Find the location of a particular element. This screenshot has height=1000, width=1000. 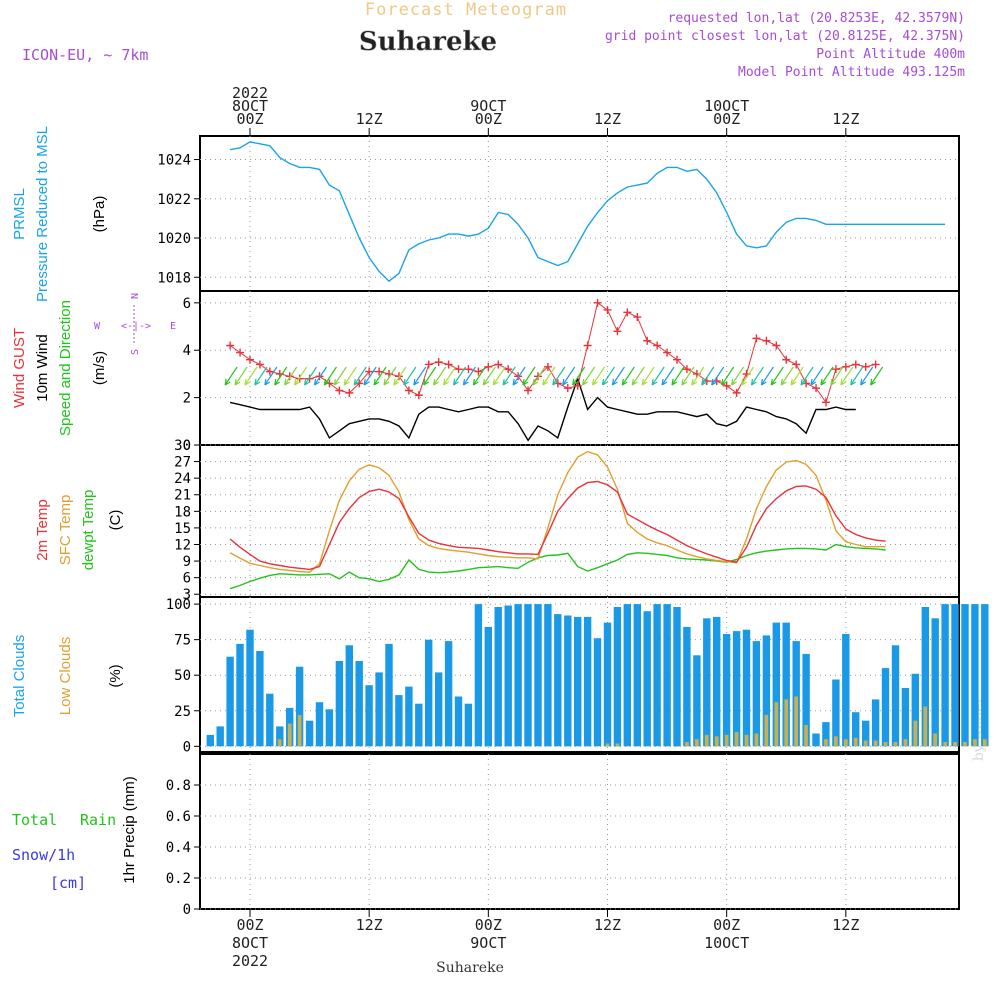

cloud-unit: (%) is located at coordinates (115, 675).